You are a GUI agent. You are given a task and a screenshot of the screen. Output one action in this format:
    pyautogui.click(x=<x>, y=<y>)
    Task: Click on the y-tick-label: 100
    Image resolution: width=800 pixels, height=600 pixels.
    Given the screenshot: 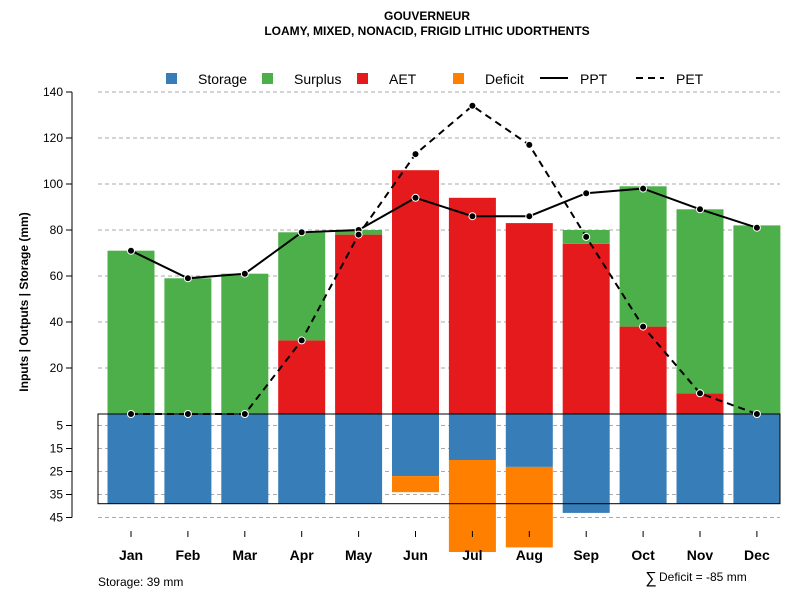 What is the action you would take?
    pyautogui.click(x=53, y=184)
    